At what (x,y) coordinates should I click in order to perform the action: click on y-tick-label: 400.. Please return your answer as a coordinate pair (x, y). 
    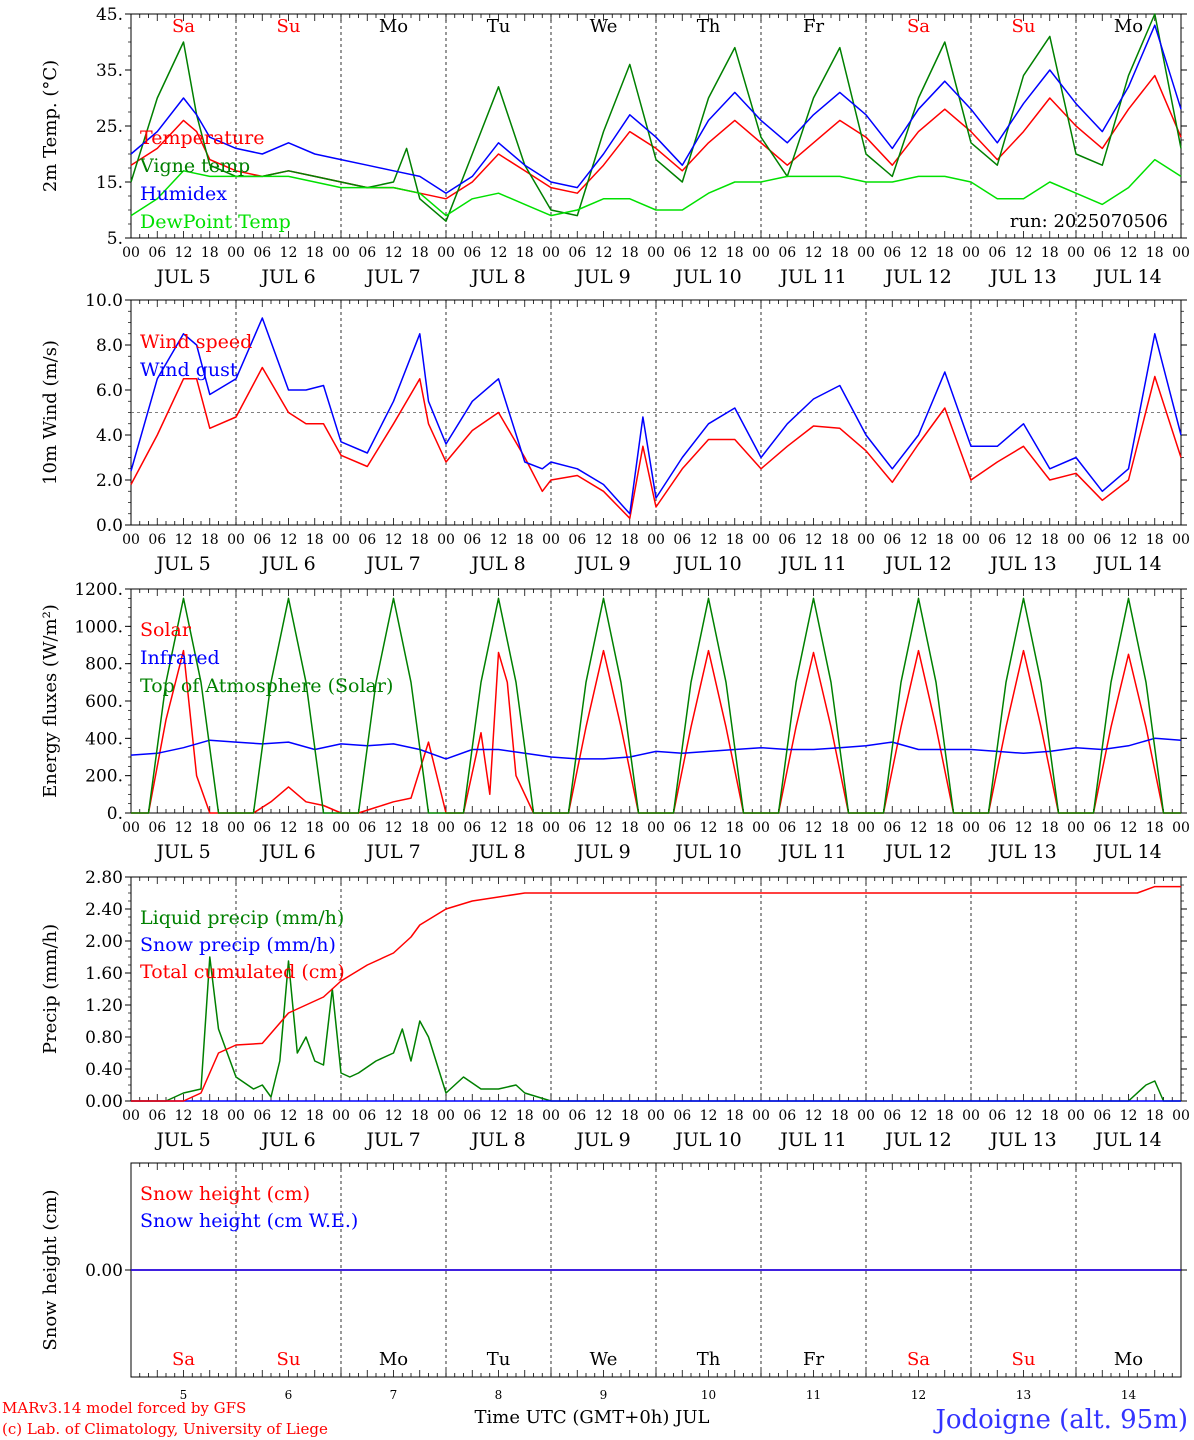
    Looking at the image, I should click on (104, 739).